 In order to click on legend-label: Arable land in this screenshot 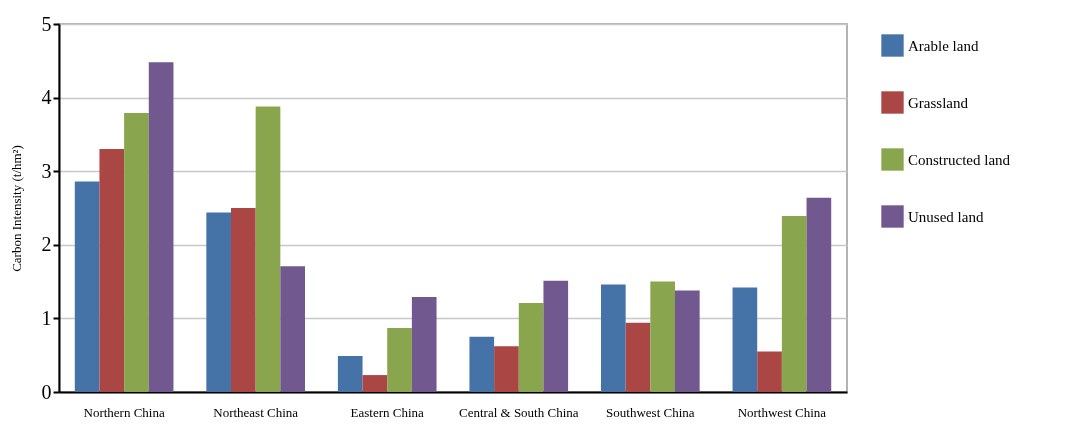, I will do `click(943, 45)`.